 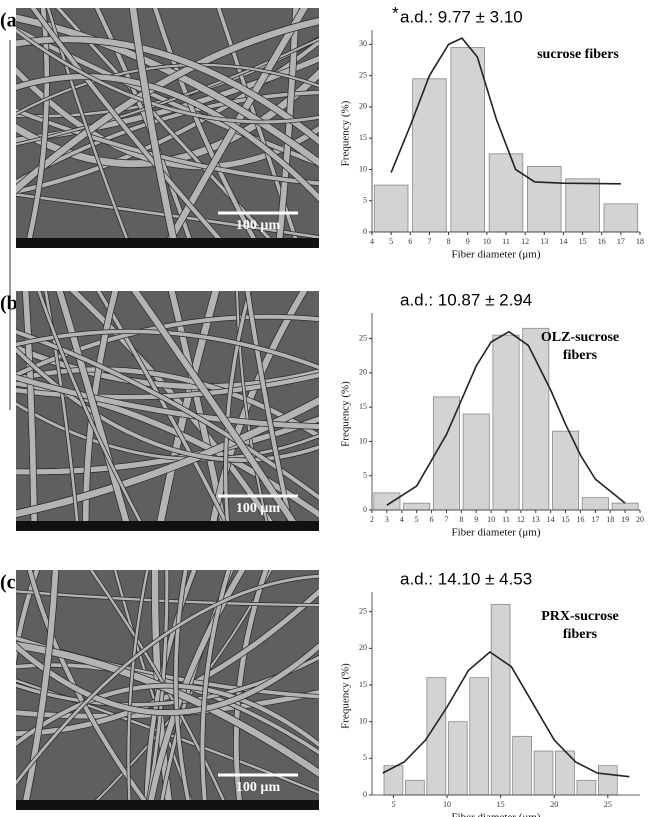 I want to click on fibers, so click(x=167, y=123).